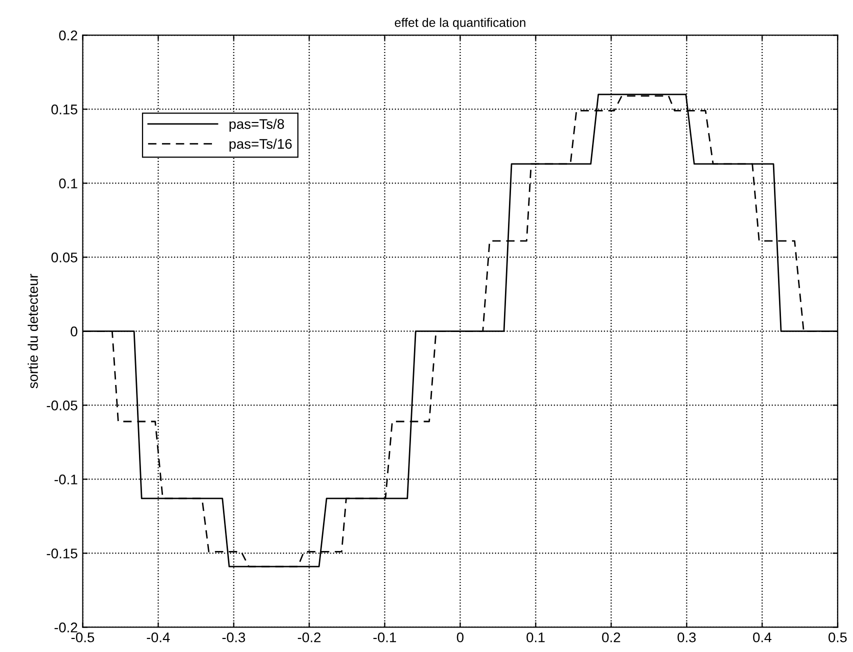 This screenshot has width=853, height=652. Describe the element at coordinates (687, 637) in the screenshot. I see `x-tick-label: 0.3` at that location.